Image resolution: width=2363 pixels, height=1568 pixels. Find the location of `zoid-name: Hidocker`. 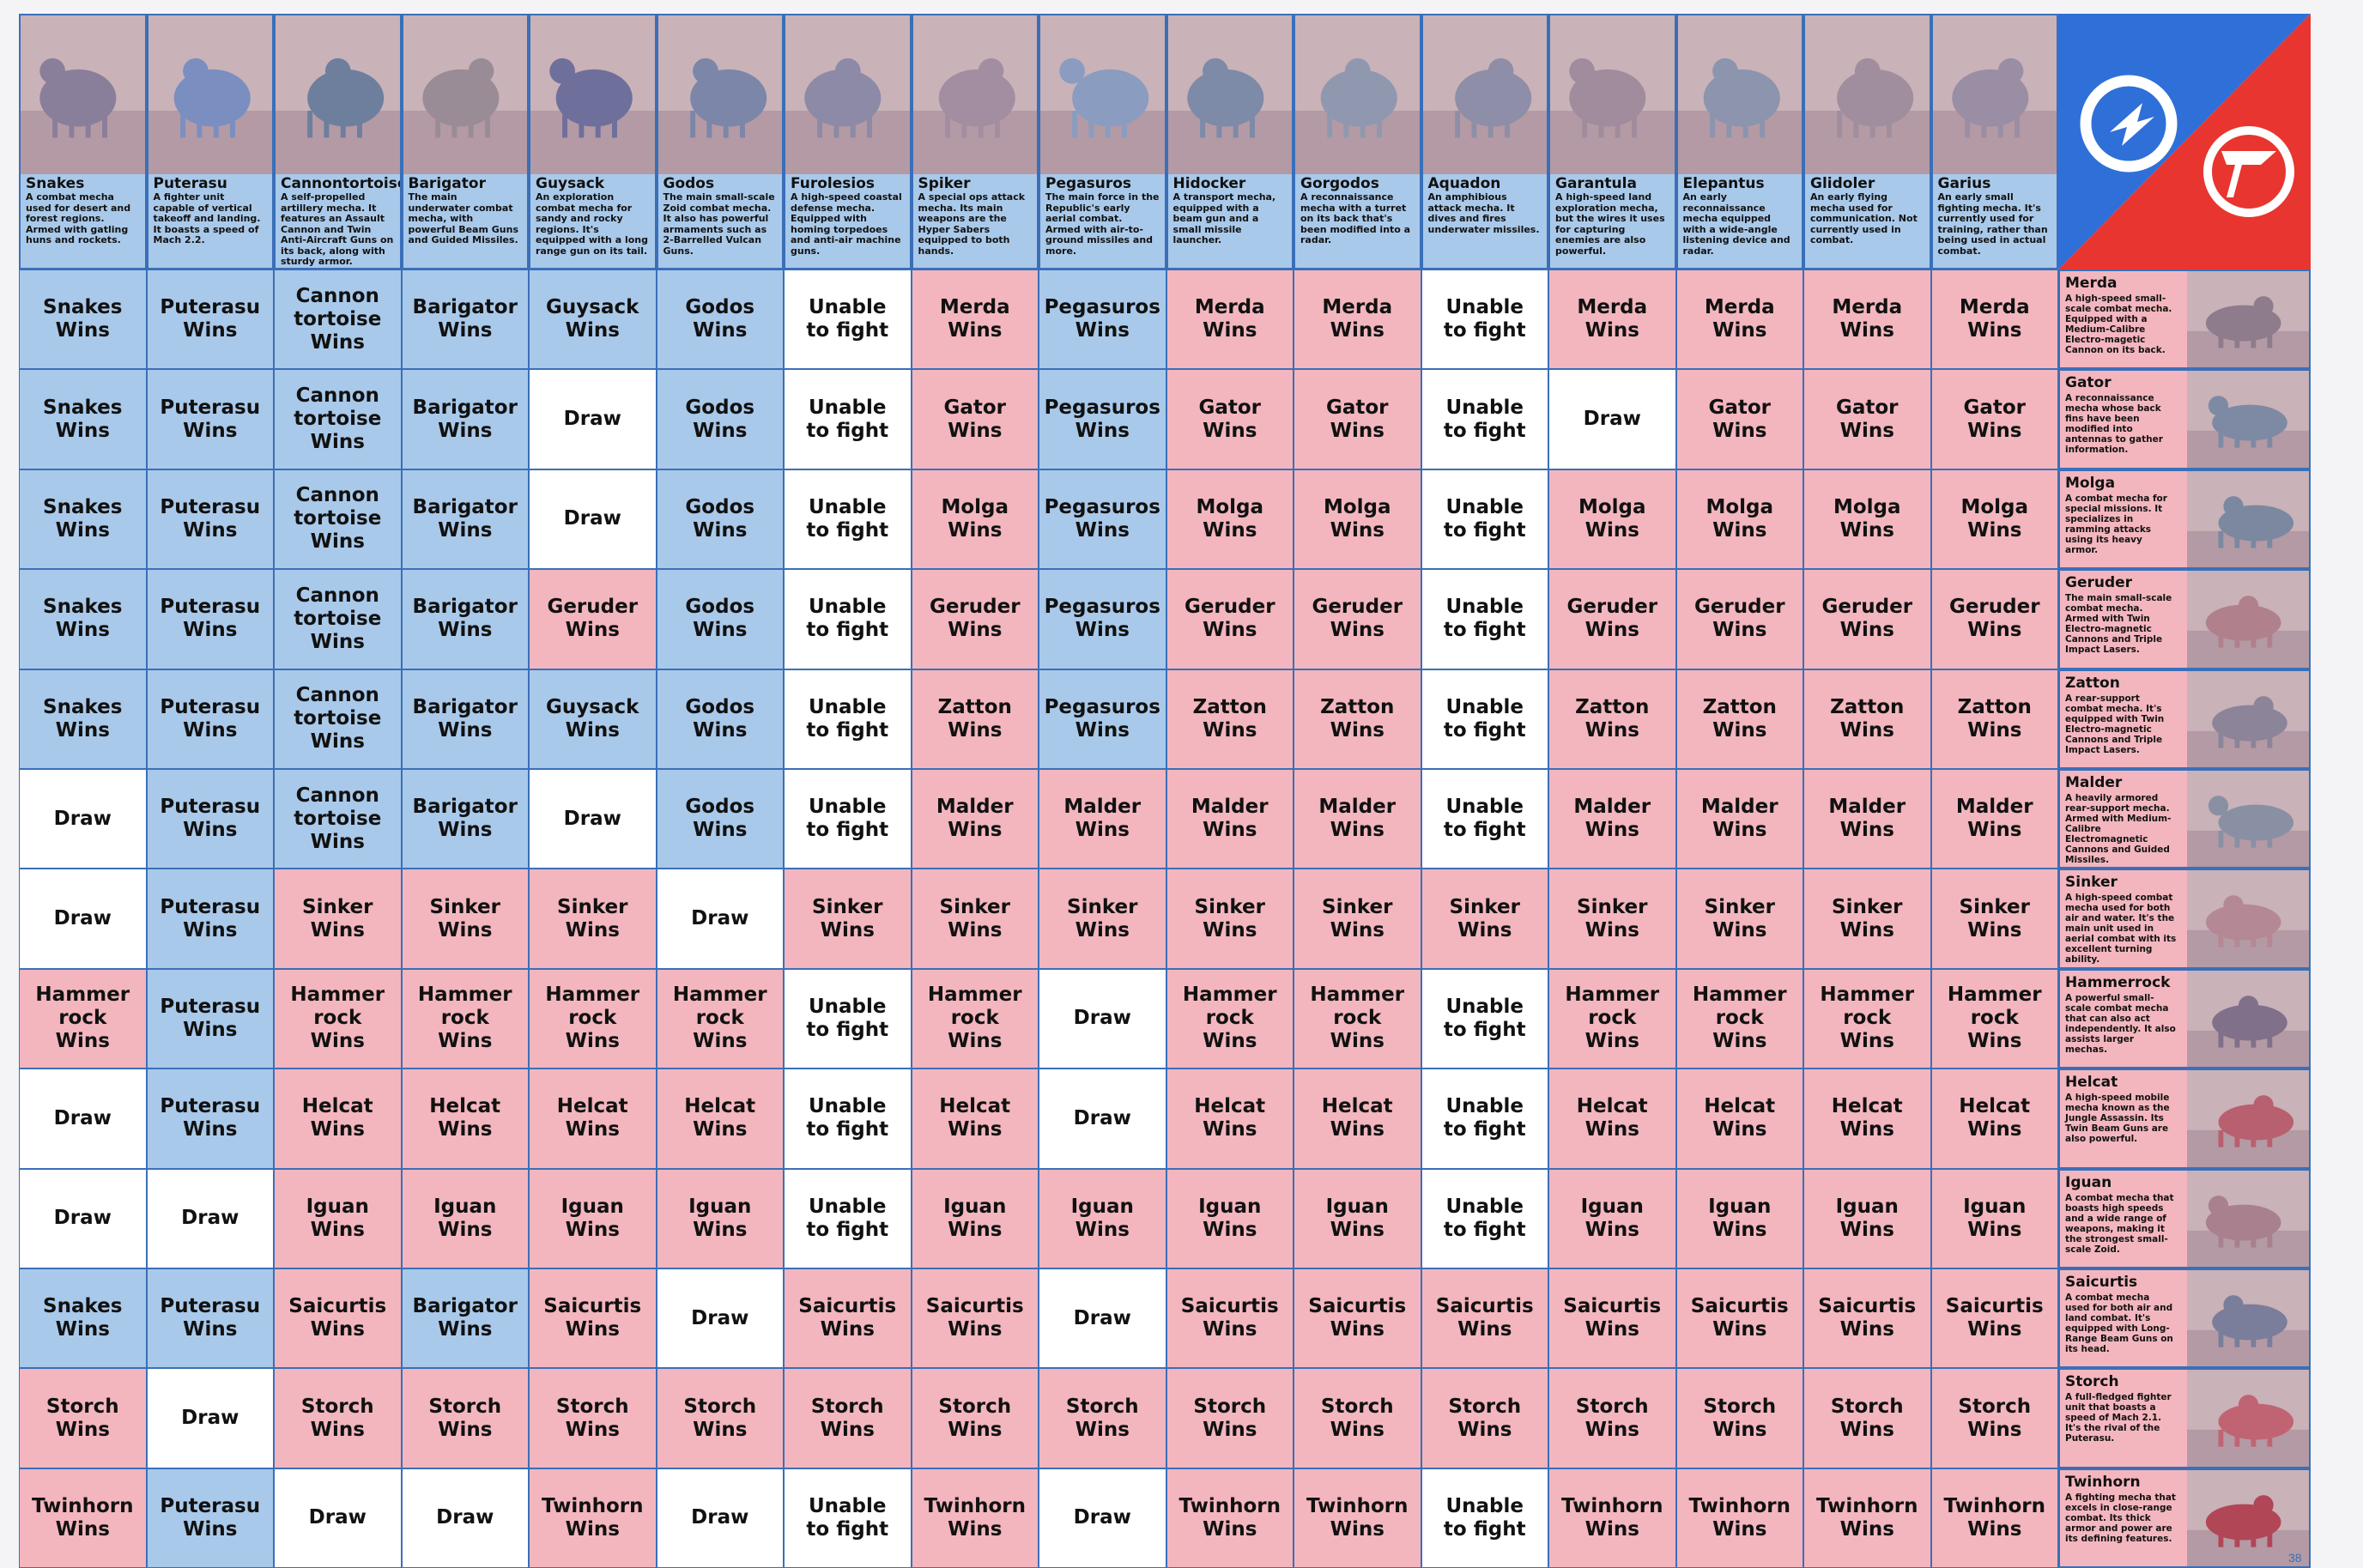

zoid-name: Hidocker is located at coordinates (1209, 183).